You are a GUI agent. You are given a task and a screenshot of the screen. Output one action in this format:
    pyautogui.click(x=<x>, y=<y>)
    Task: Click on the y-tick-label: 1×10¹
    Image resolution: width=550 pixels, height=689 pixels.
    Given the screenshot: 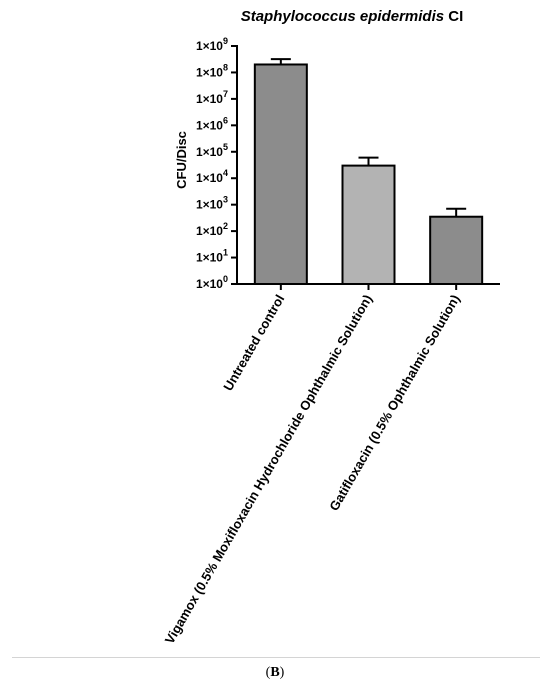 What is the action you would take?
    pyautogui.click(x=212, y=256)
    